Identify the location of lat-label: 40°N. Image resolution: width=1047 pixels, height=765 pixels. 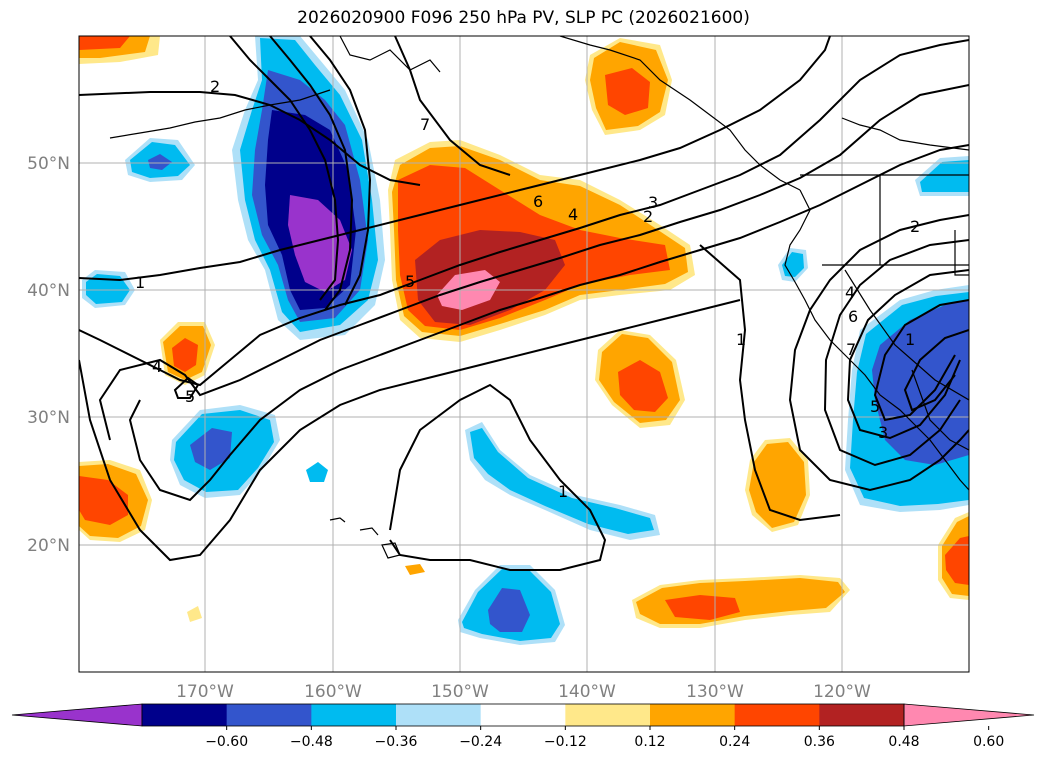
(48, 291).